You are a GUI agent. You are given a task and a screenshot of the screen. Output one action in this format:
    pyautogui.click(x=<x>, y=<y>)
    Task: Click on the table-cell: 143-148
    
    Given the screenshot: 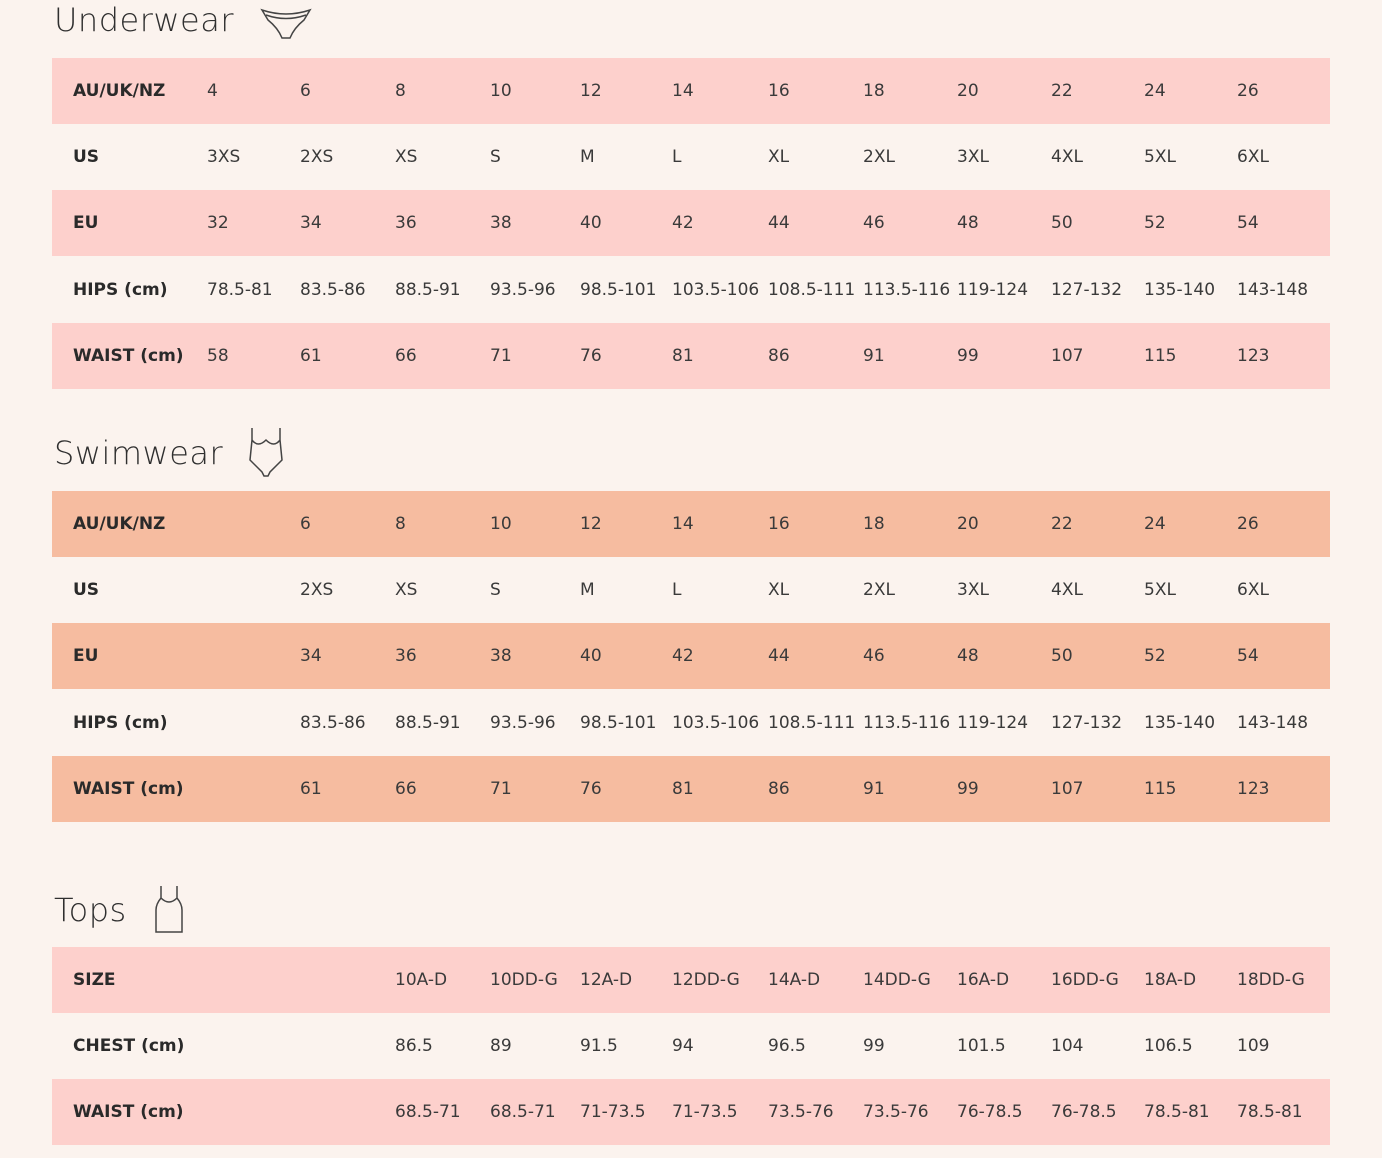 What is the action you would take?
    pyautogui.click(x=1273, y=289)
    